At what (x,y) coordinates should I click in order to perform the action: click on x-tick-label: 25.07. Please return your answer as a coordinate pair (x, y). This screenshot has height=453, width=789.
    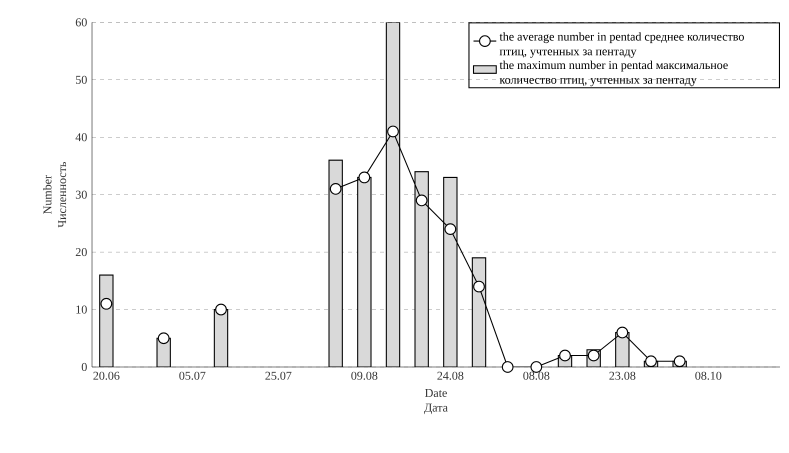
    Looking at the image, I should click on (278, 376).